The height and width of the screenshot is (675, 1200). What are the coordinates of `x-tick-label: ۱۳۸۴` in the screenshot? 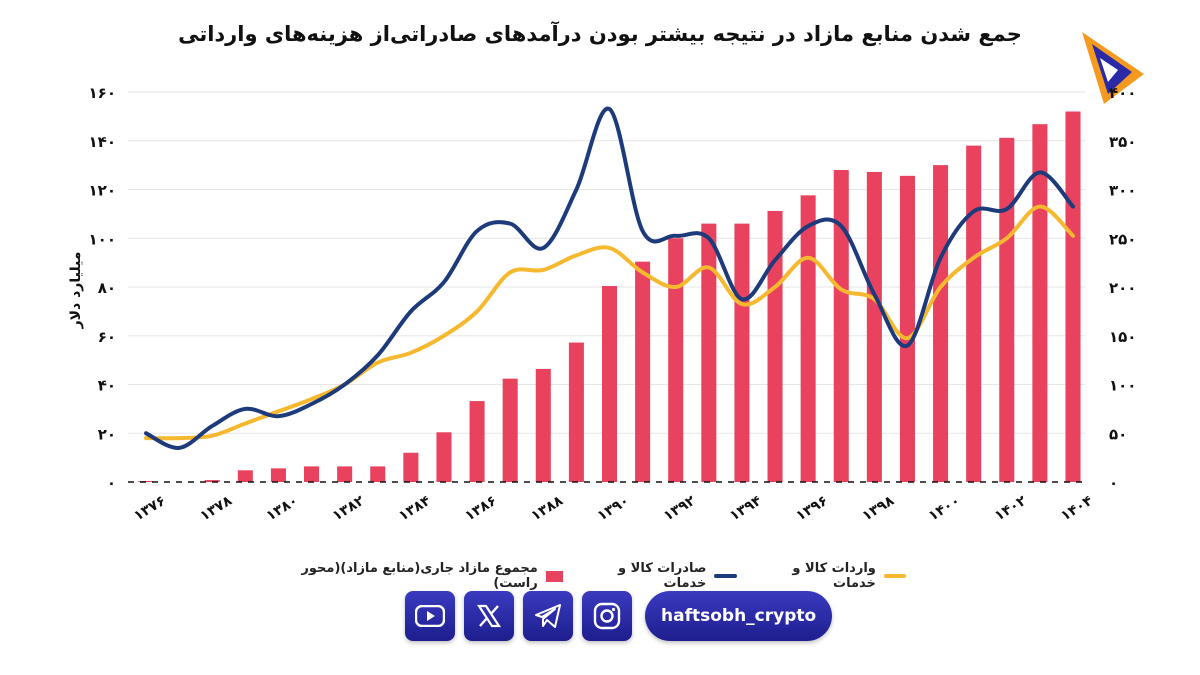 It's located at (415, 509).